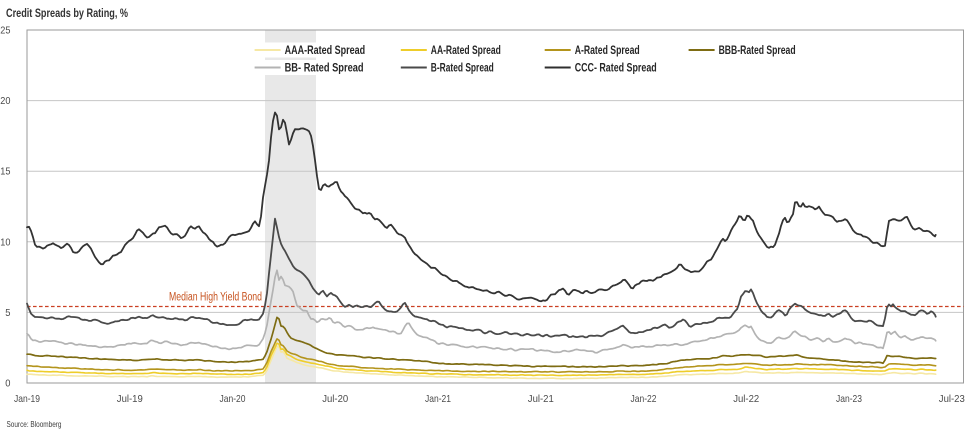 The height and width of the screenshot is (439, 973). What do you see at coordinates (466, 50) in the screenshot?
I see `svg-text: AA-Rated Spread` at bounding box center [466, 50].